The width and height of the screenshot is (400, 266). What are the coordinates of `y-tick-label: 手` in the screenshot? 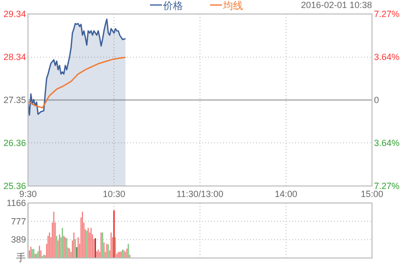 It's located at (21, 258).